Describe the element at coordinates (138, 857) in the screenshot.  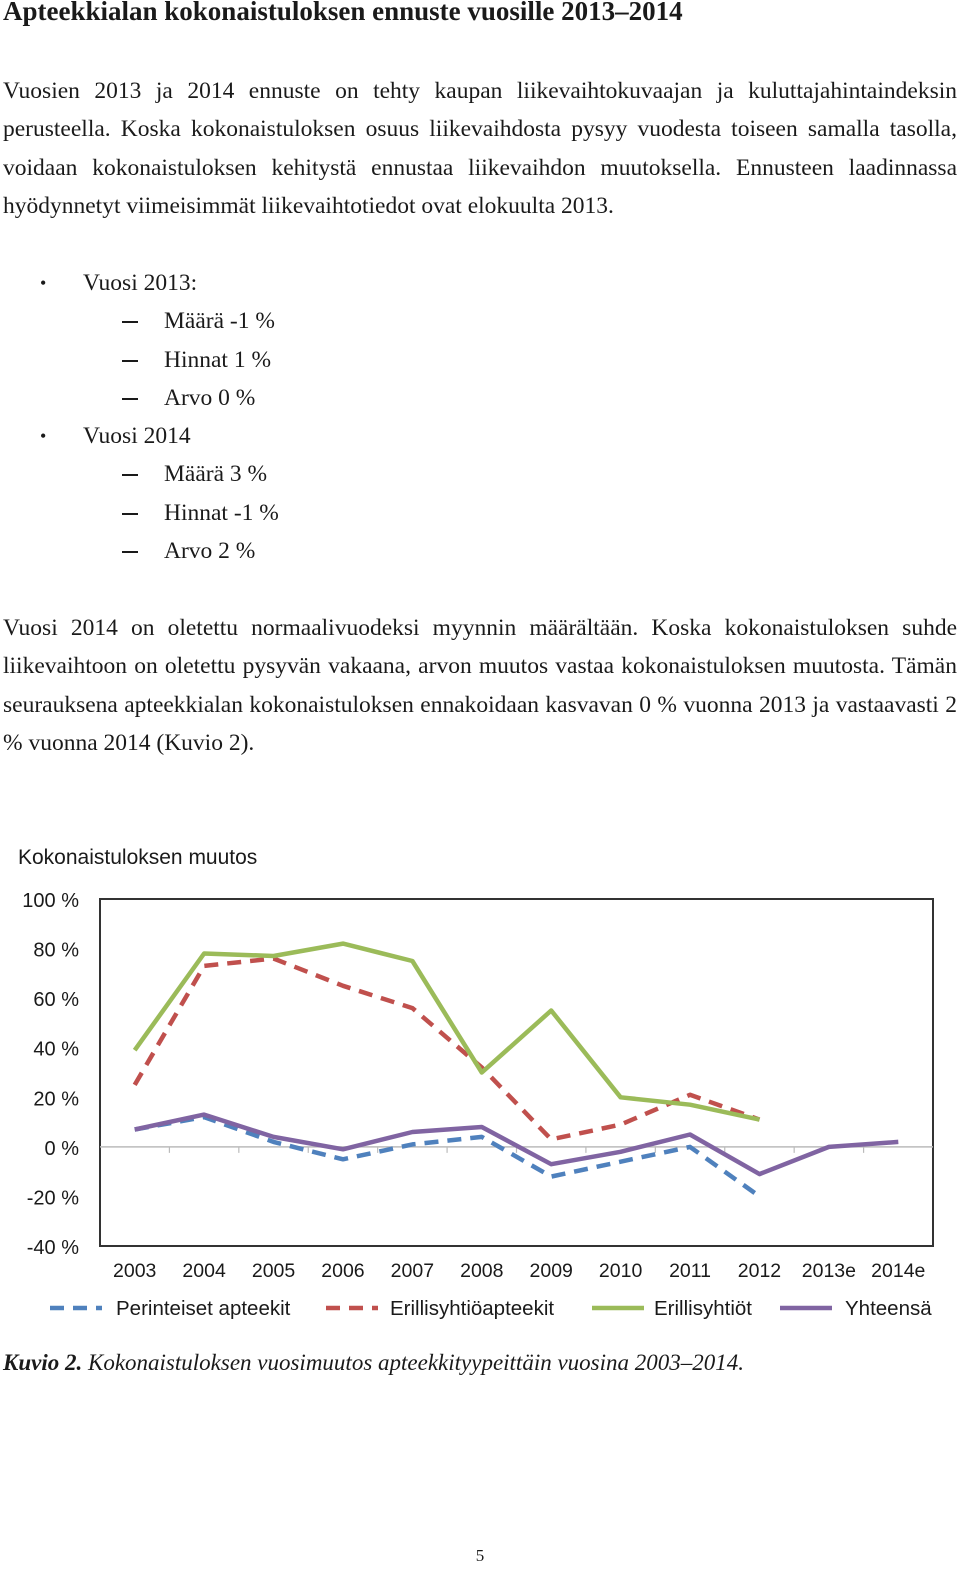
I see `chart-title: Kokonaistuloksen muutos` at that location.